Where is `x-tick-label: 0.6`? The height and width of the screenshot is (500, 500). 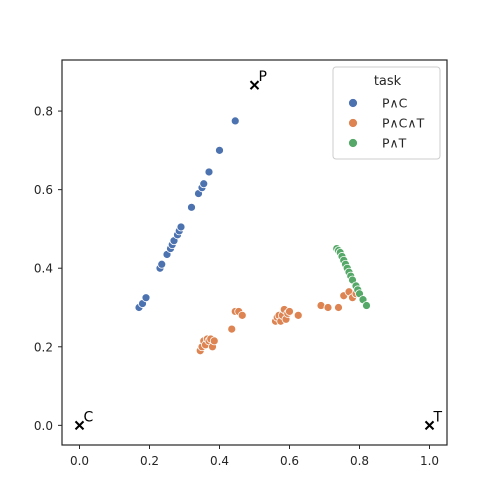
x-tick-label: 0.6 is located at coordinates (289, 461).